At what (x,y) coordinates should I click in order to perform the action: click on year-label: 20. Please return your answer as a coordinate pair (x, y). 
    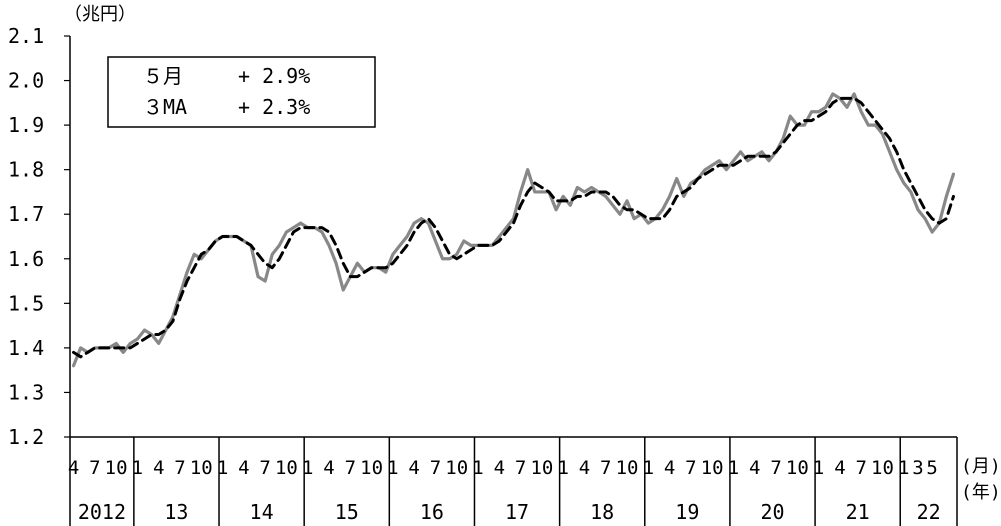
    Looking at the image, I should click on (772, 512).